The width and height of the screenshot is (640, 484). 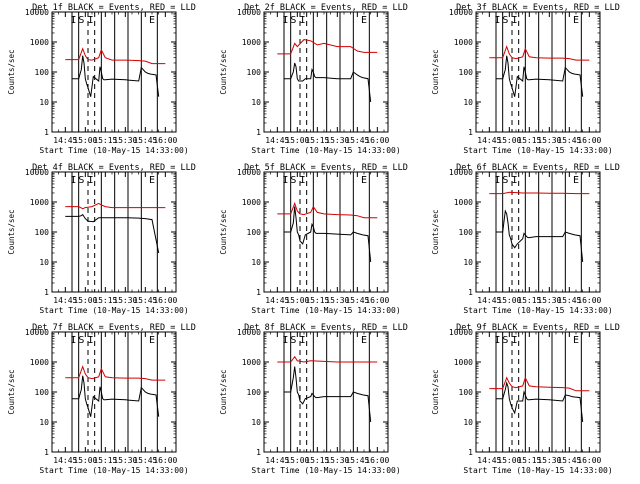 What do you see at coordinates (114, 328) in the screenshot?
I see `panel-title: Det 7f BLACK = Events, RED = LLD` at bounding box center [114, 328].